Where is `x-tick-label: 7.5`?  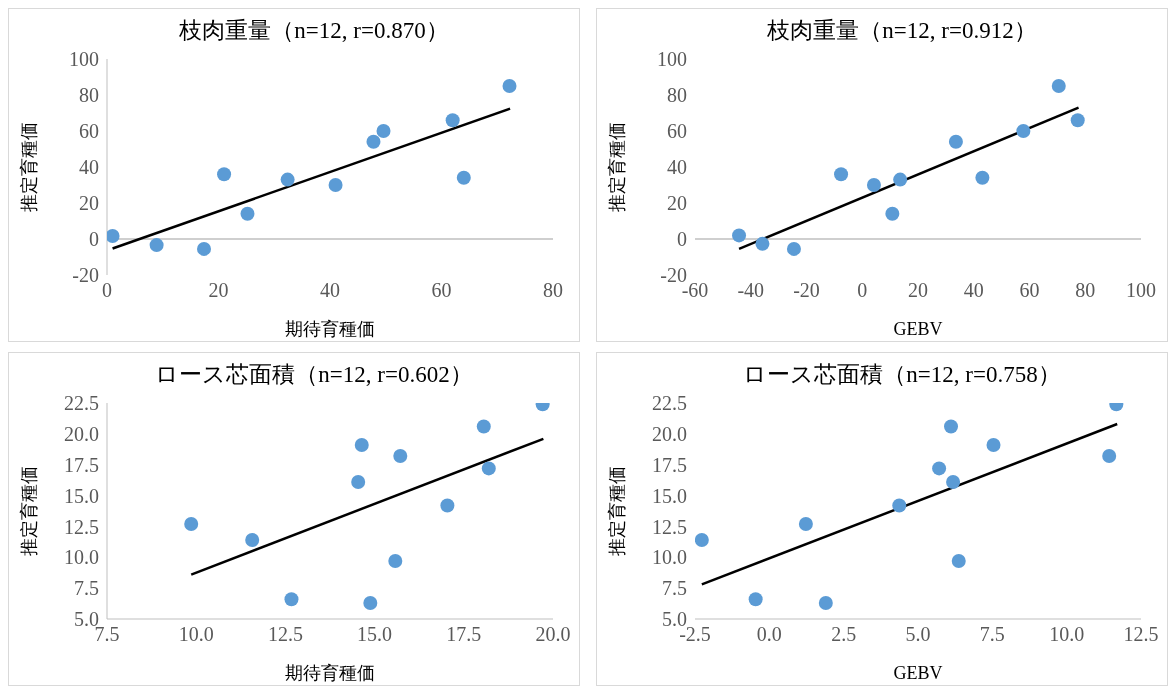 x-tick-label: 7.5 is located at coordinates (992, 634).